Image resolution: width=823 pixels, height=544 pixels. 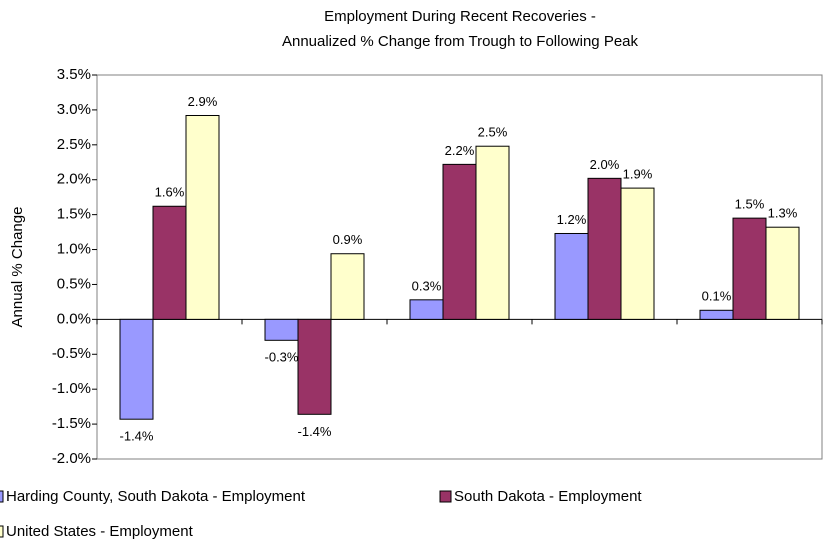 What do you see at coordinates (74, 109) in the screenshot?
I see `y-tick-label: 3.0%` at bounding box center [74, 109].